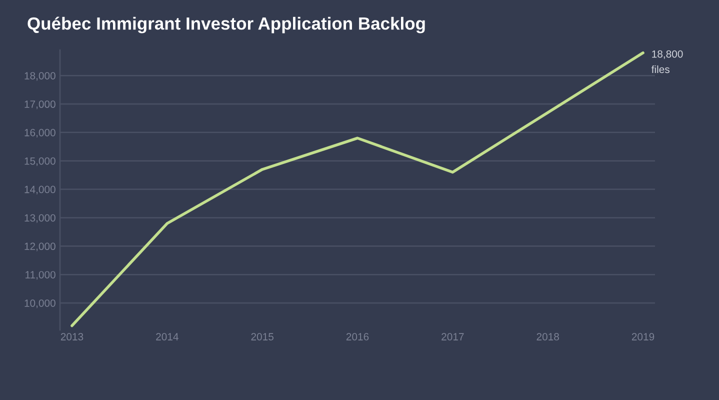 This screenshot has width=719, height=400. I want to click on y-tick-label: 12,000, so click(40, 247).